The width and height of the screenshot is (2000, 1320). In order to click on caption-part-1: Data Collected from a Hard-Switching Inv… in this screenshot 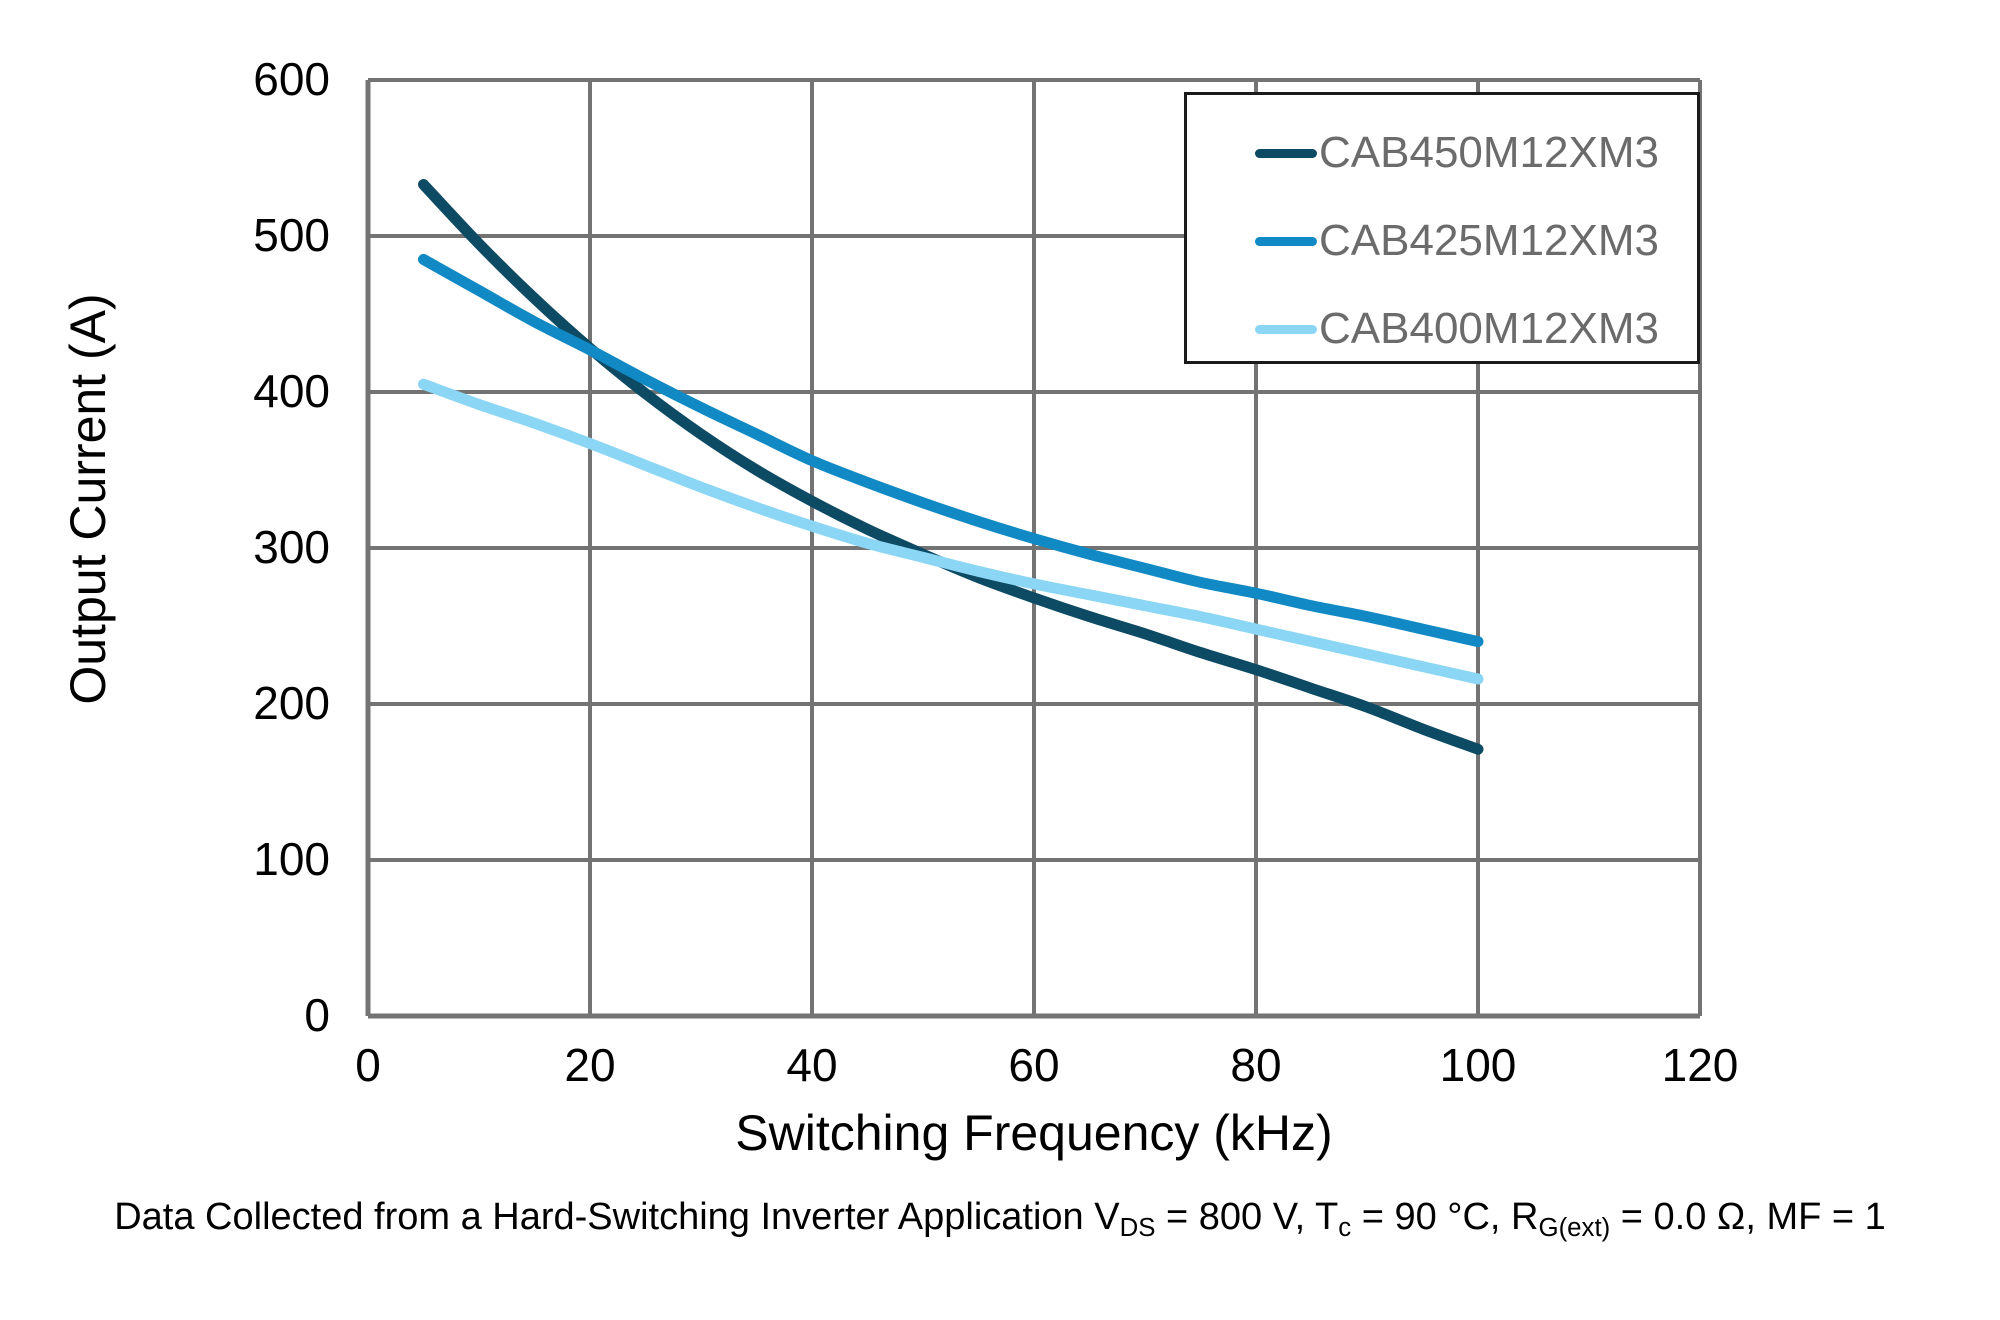, I will do `click(617, 1217)`.